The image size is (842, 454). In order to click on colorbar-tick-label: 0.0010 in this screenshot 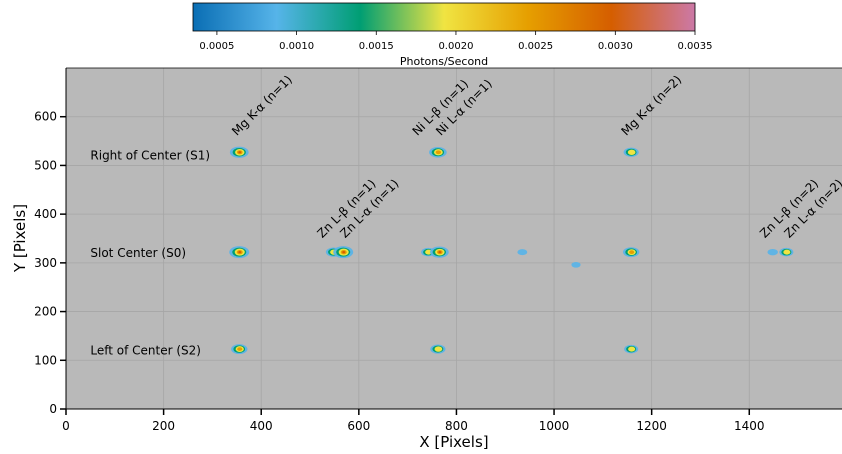, I will do `click(296, 46)`.